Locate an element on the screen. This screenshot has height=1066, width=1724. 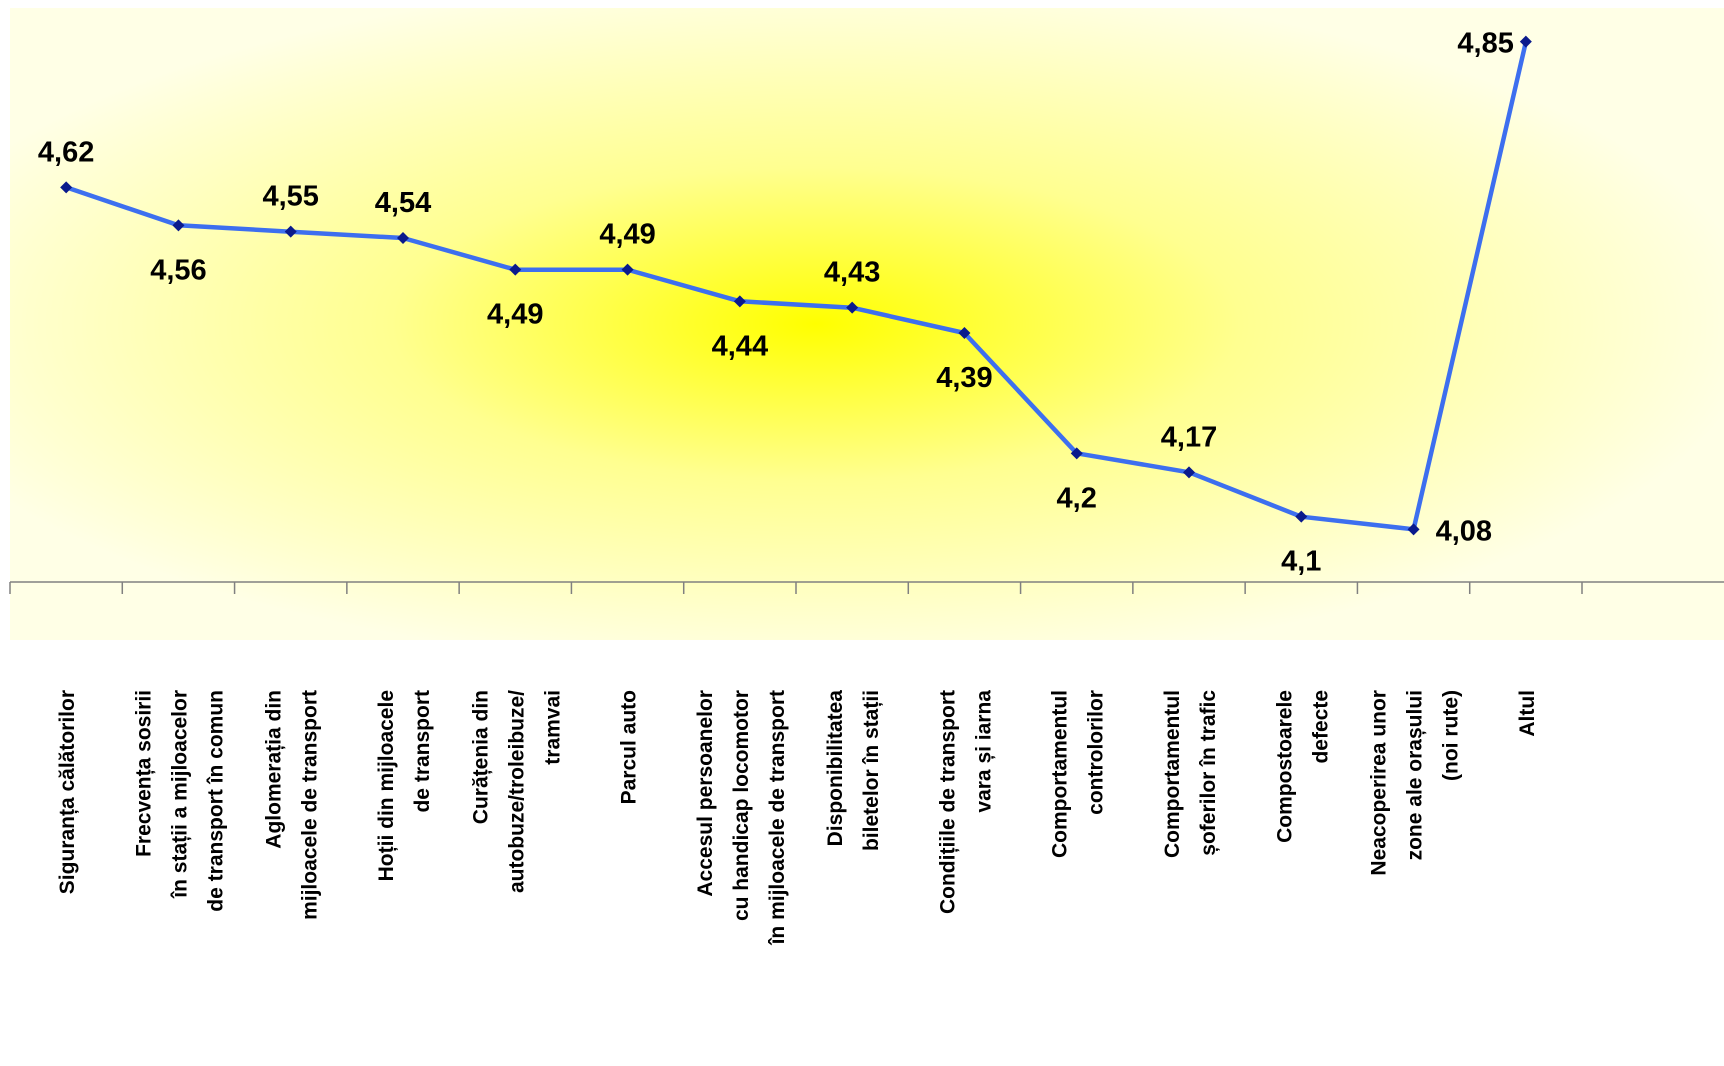
x-axis is located at coordinates (866, 587).